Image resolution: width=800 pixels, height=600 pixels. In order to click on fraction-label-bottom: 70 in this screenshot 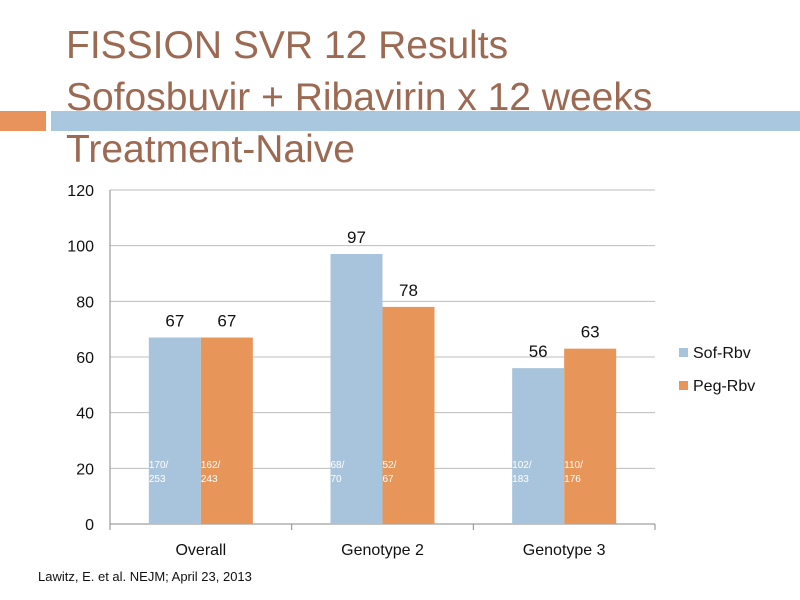, I will do `click(337, 479)`.